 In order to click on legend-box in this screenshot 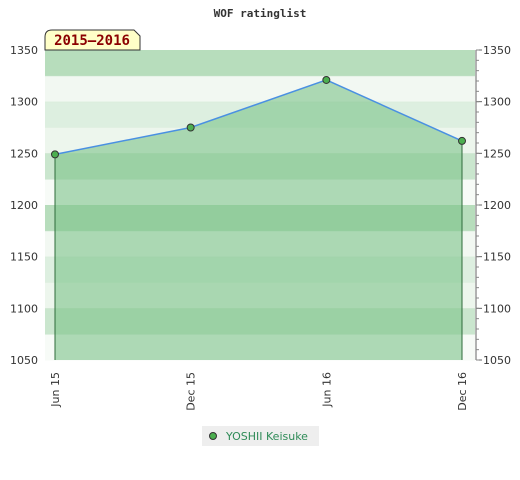, I will do `click(260, 436)`.